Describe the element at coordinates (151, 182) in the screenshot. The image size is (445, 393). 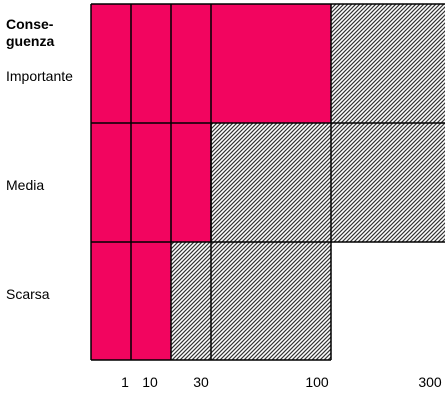
I see `cell-r1-c1-red` at that location.